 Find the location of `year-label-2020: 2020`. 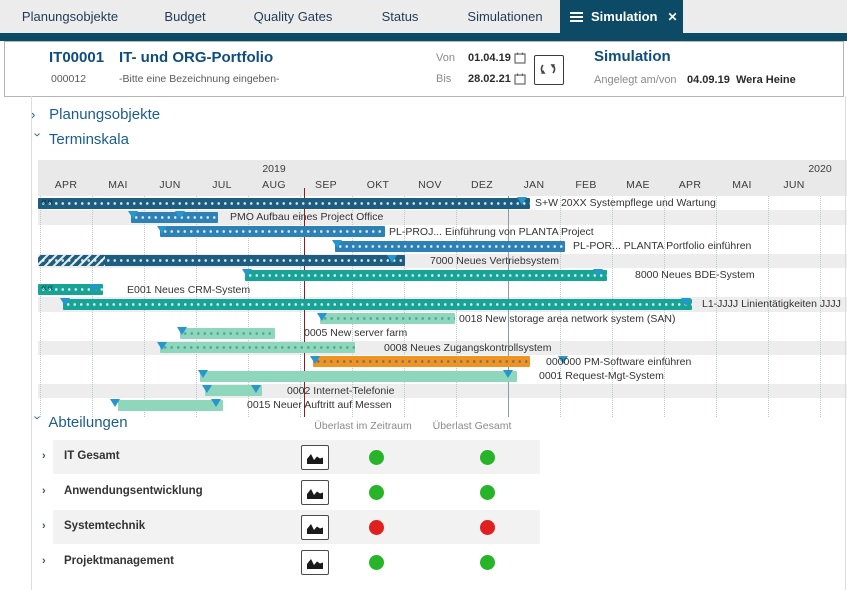

year-label-2020: 2020 is located at coordinates (820, 169).